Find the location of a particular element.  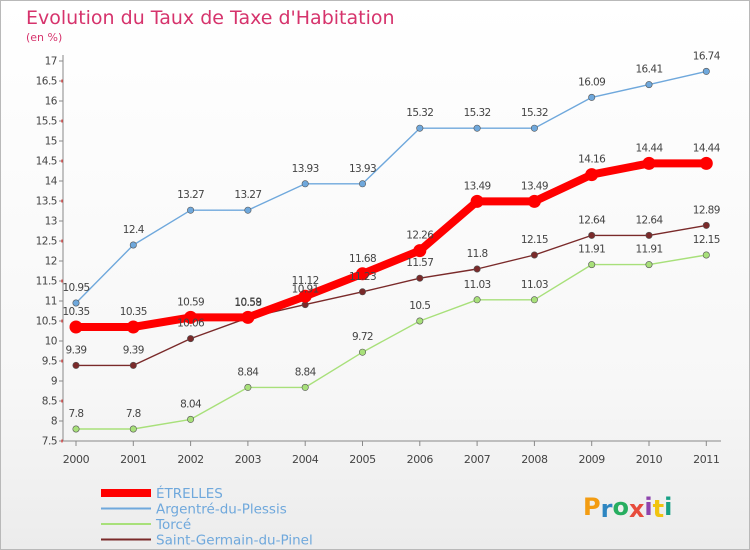

y-tick-label: 13.5 is located at coordinates (46, 202).